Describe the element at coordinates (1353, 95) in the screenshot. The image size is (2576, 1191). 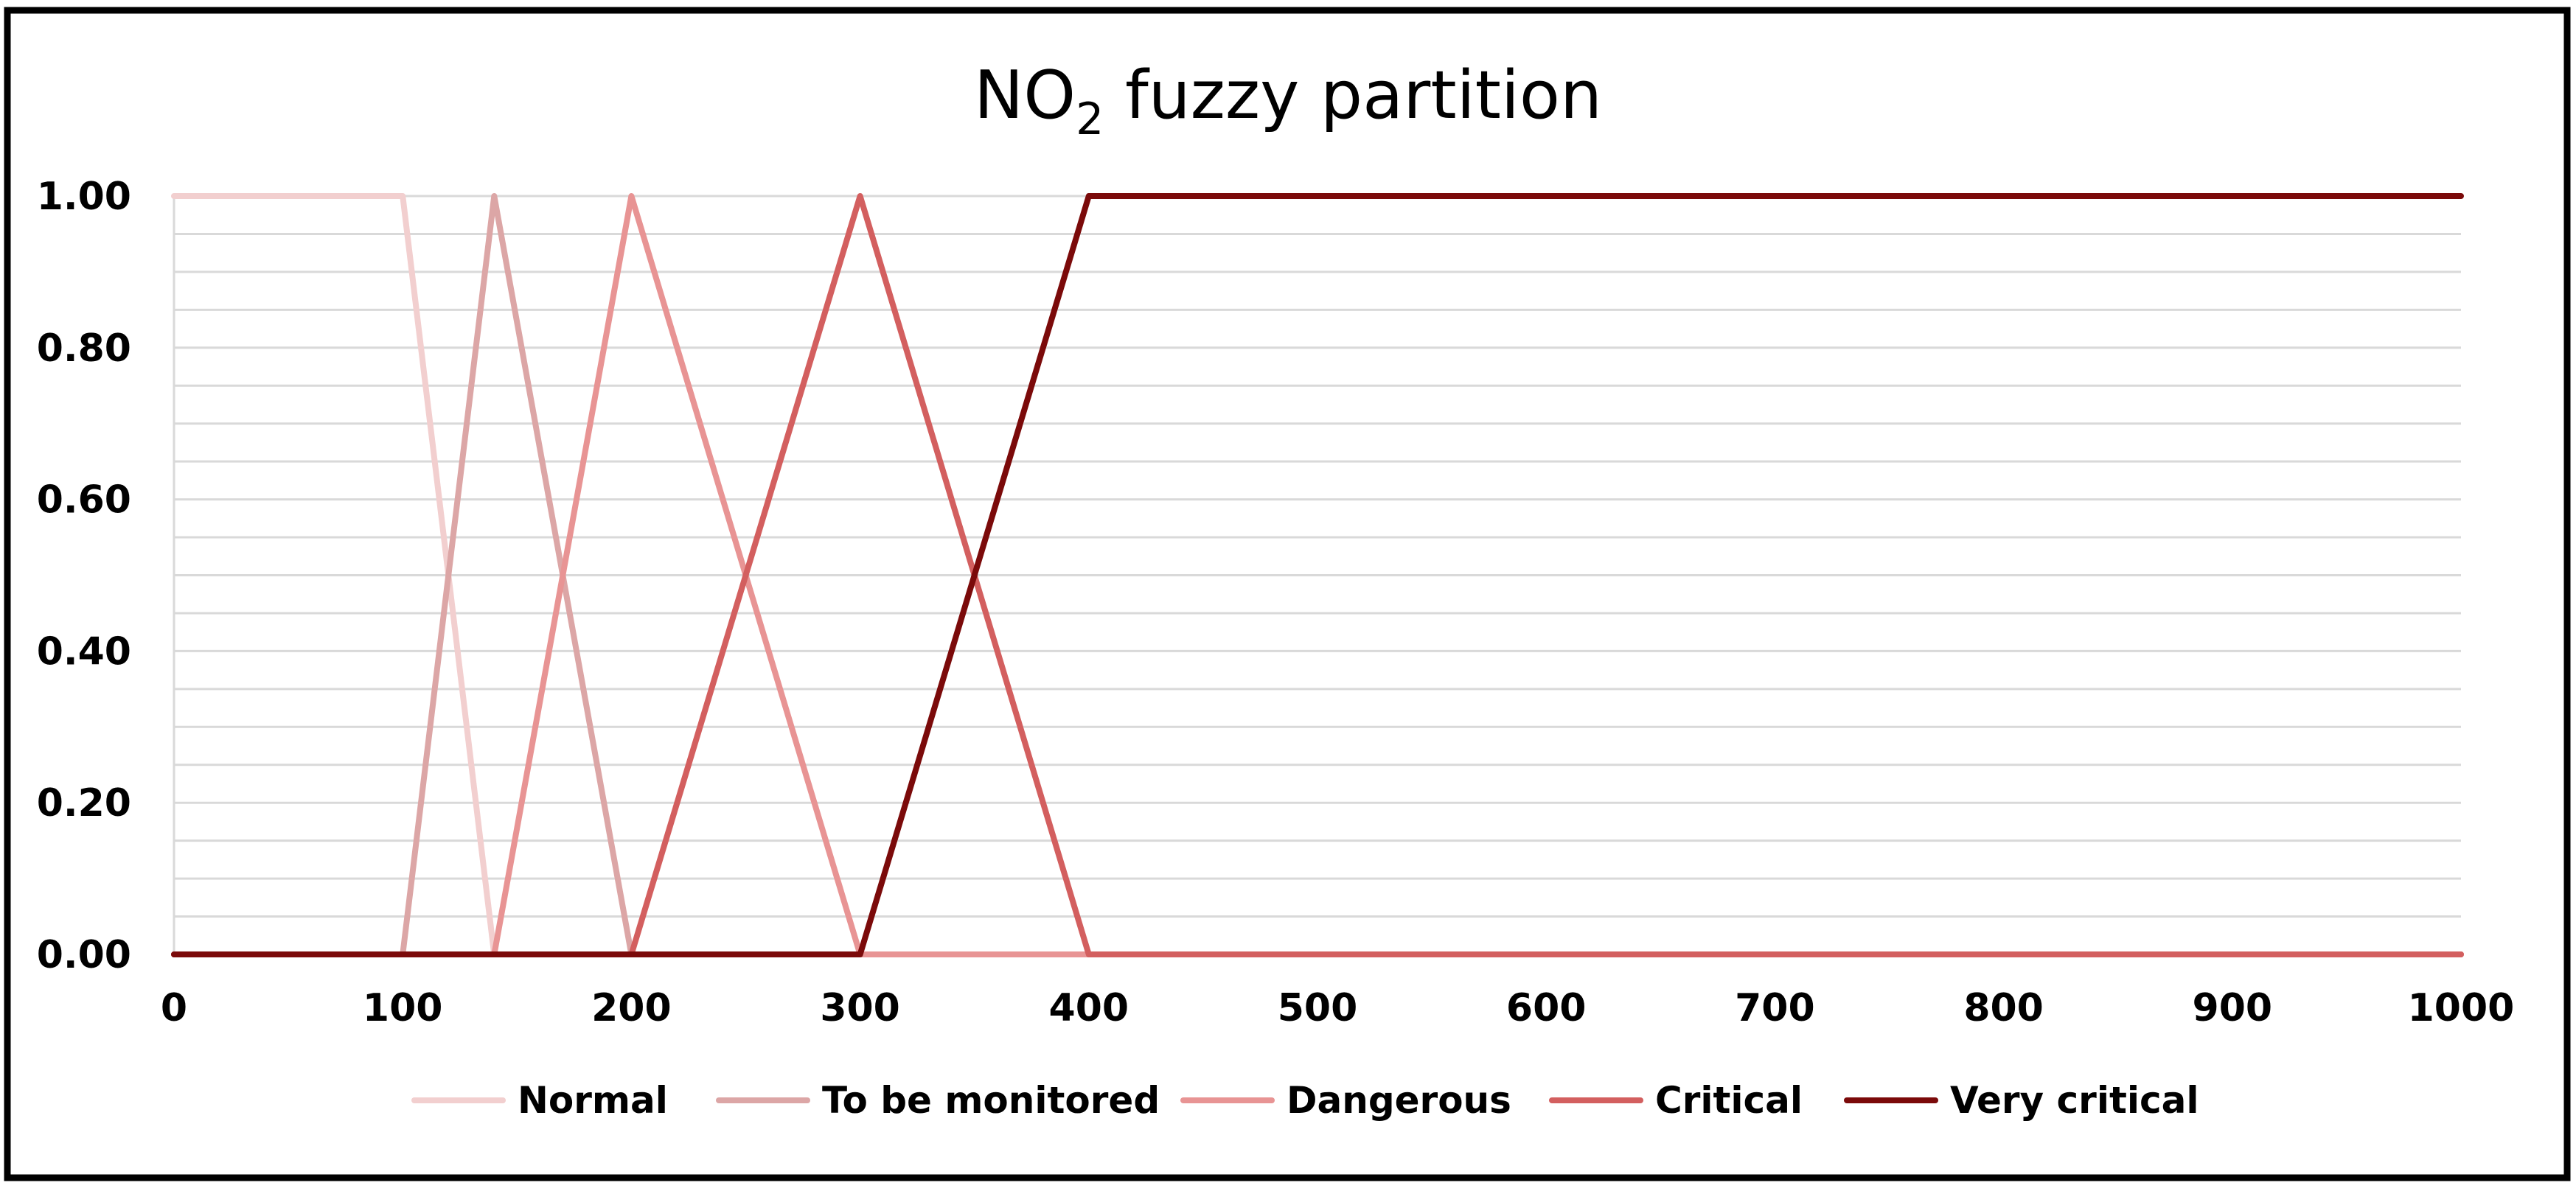
I see `chart-title-suffix: fuzzy partition` at that location.